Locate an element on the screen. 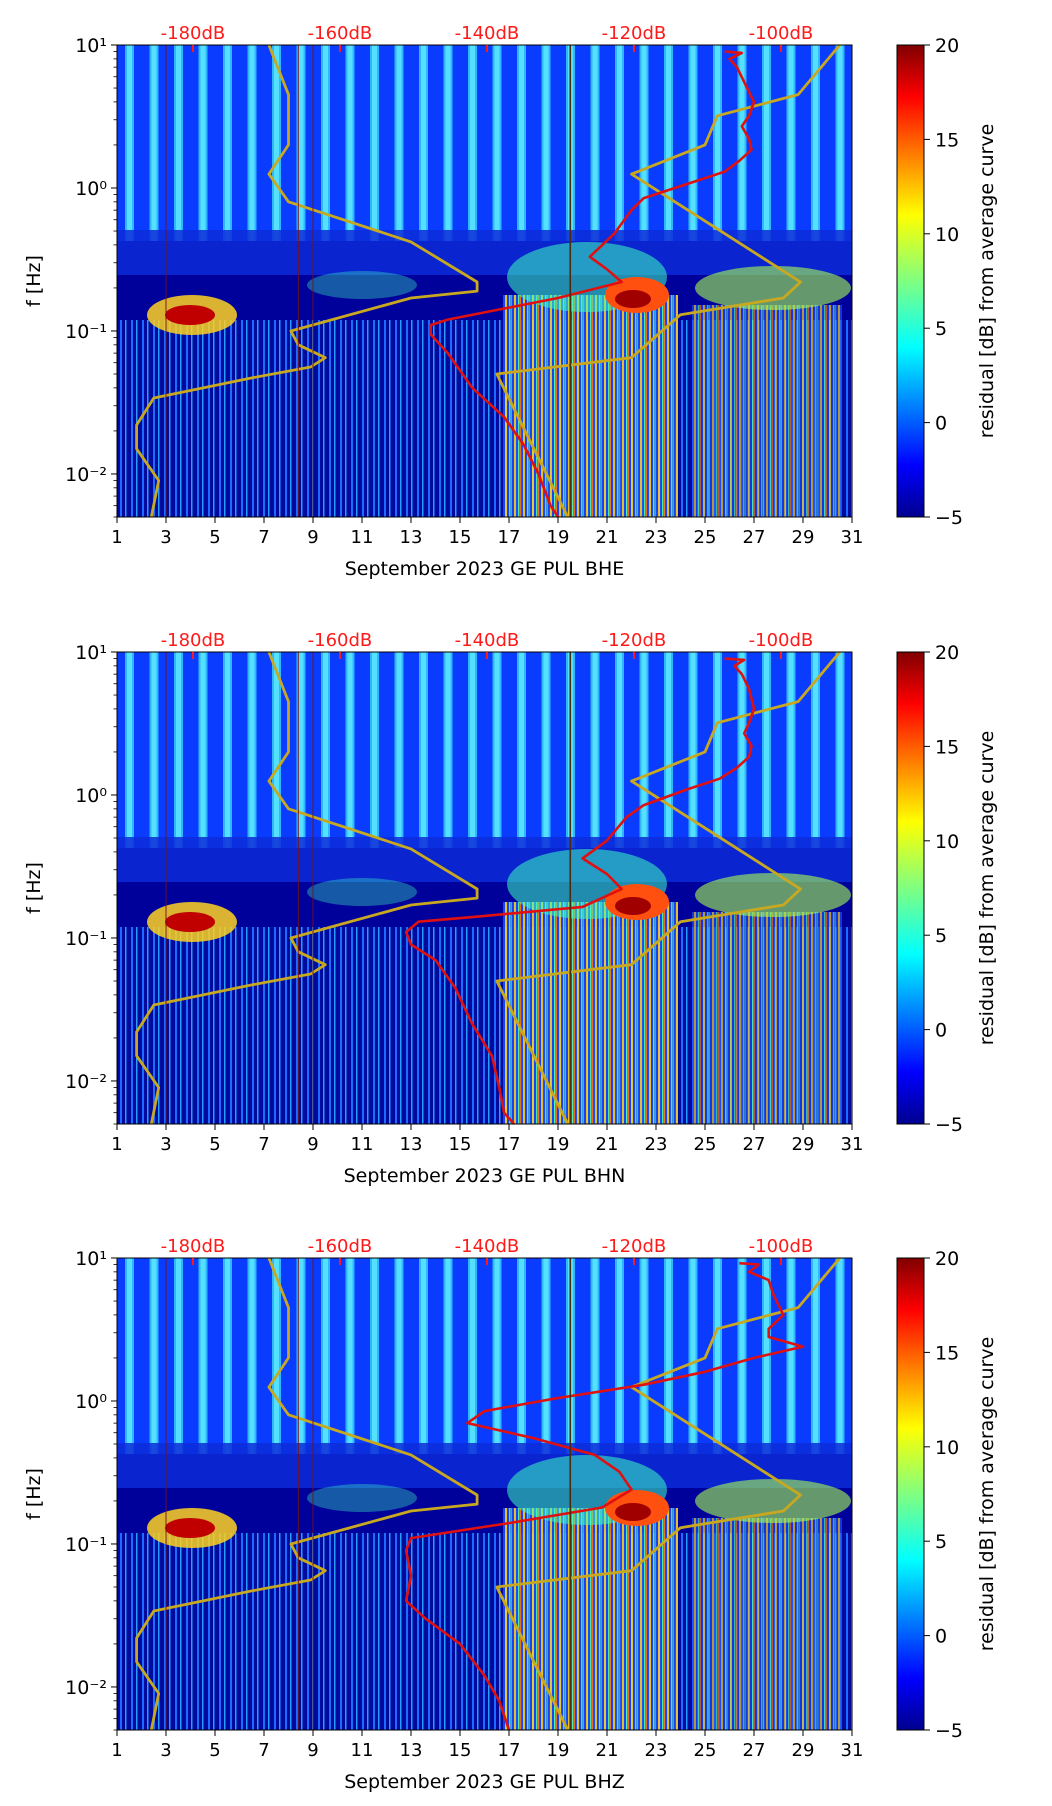 The height and width of the screenshot is (1806, 1052). x-tick-label: 29 is located at coordinates (803, 1144).